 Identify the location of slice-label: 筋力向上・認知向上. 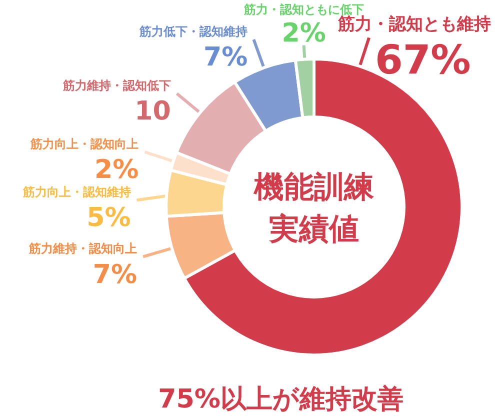
(84, 143).